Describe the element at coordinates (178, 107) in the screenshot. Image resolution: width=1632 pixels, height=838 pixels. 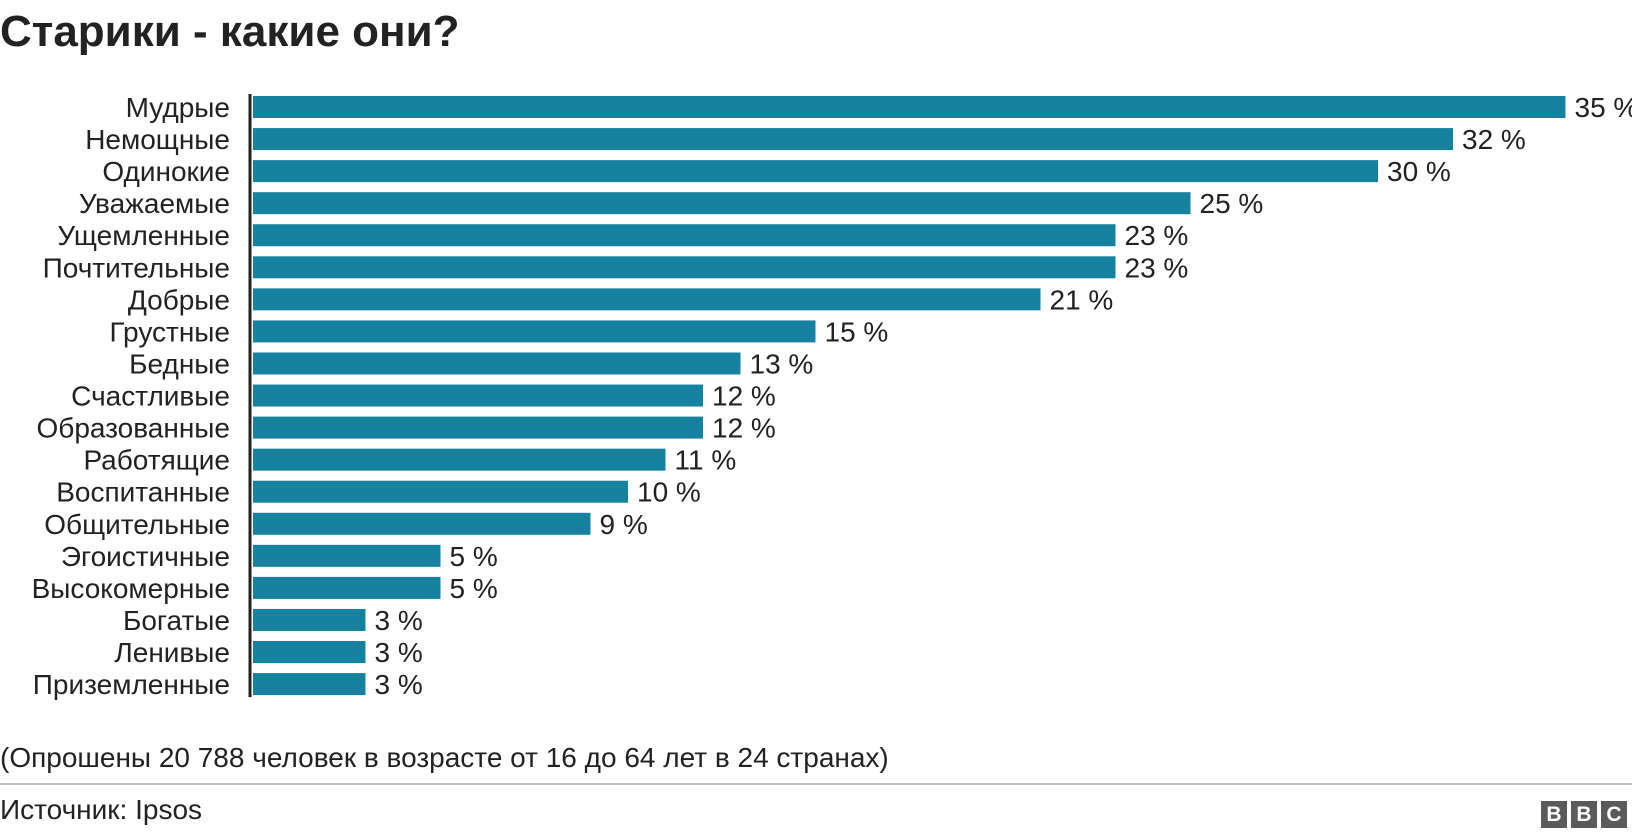
I see `category-label: Мудрые` at that location.